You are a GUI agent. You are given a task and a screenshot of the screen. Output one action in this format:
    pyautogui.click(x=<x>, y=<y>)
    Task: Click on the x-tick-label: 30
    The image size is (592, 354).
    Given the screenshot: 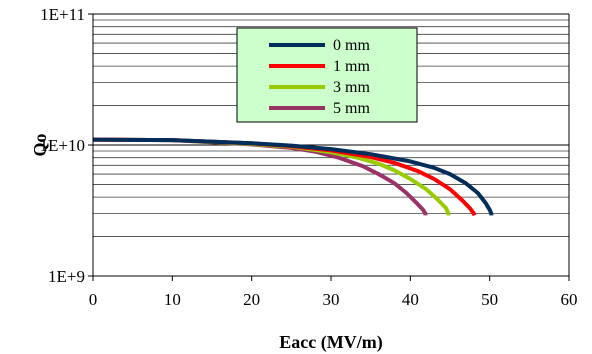 What is the action you would take?
    pyautogui.click(x=331, y=299)
    